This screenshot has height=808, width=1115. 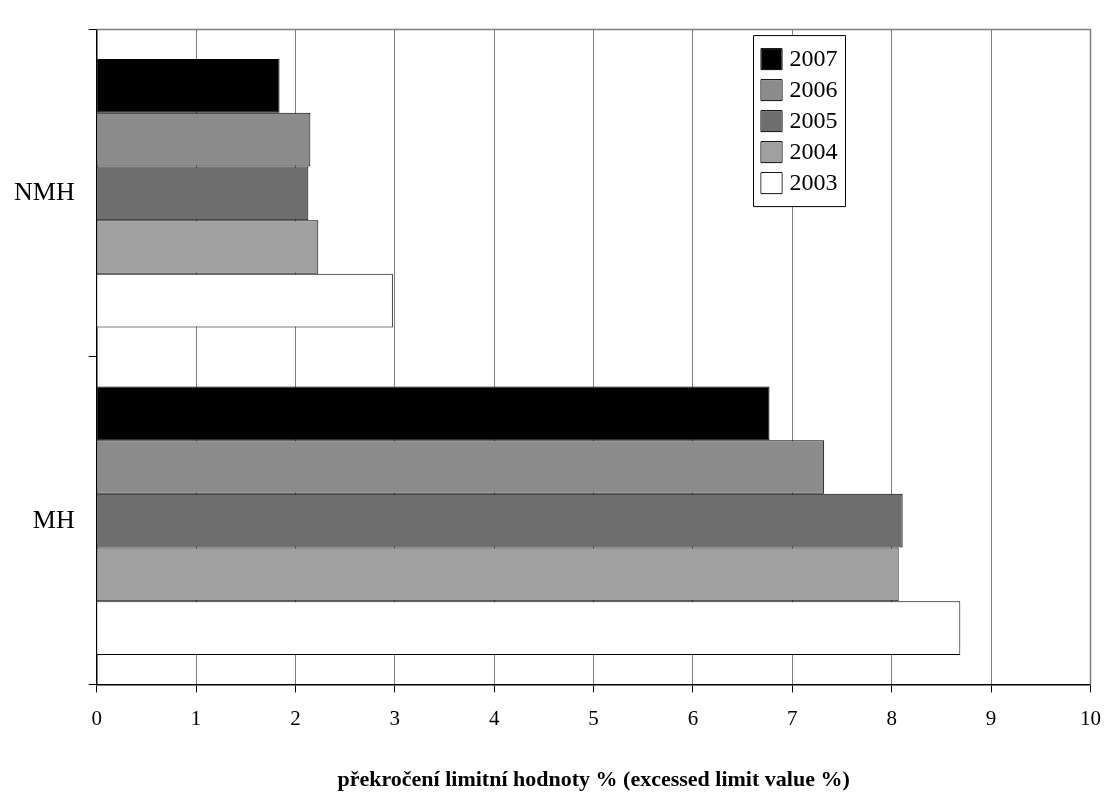 What do you see at coordinates (1090, 717) in the screenshot?
I see `x-tick-label: 10` at bounding box center [1090, 717].